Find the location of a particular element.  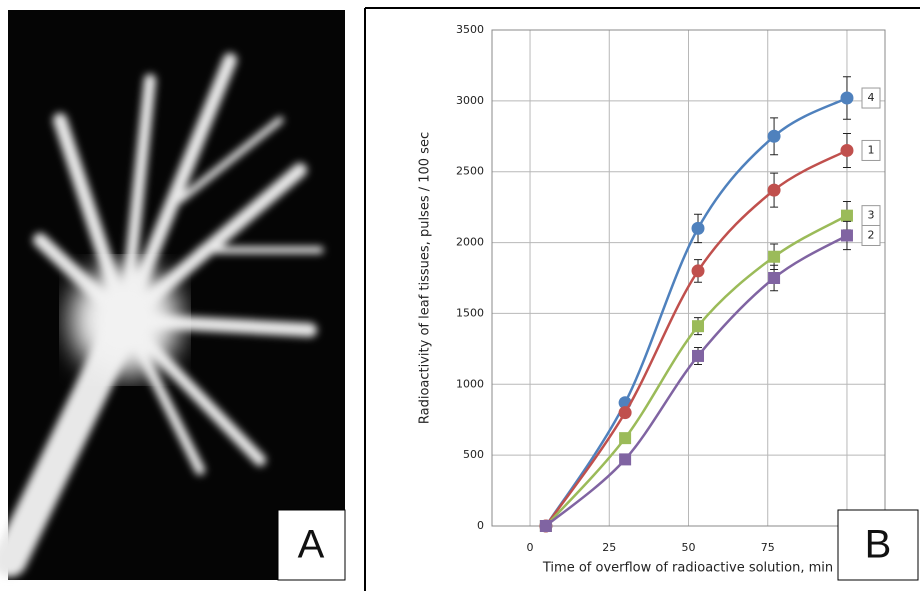

panel-label: A is located at coordinates (311, 545).